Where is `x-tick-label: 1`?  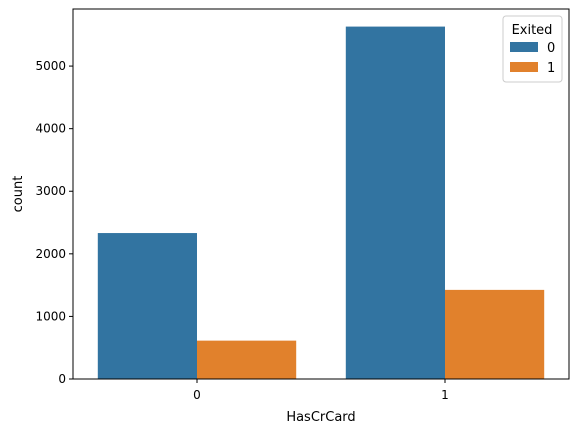 x-tick-label: 1 is located at coordinates (445, 395).